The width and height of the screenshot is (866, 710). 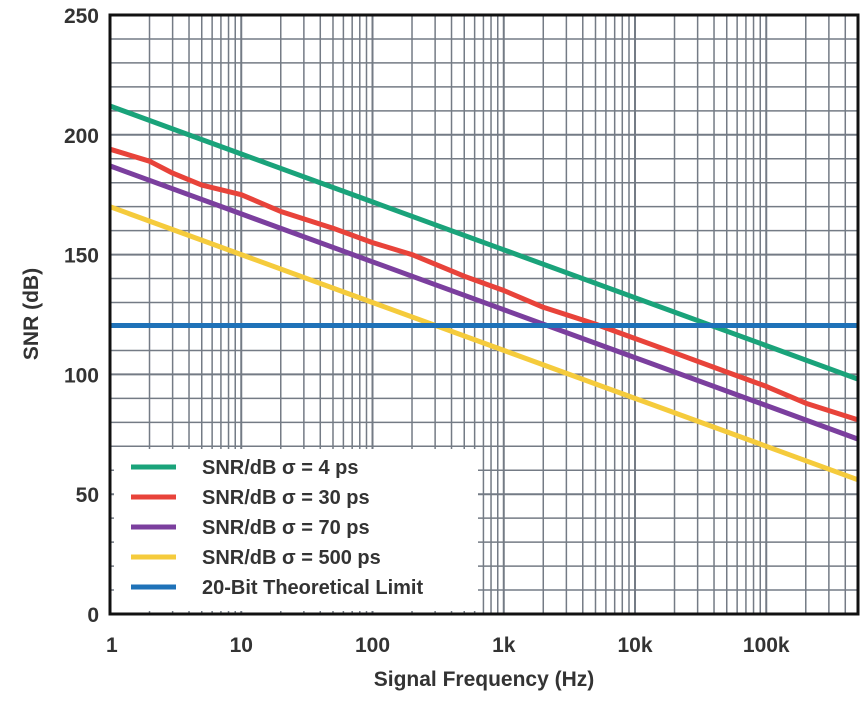 What do you see at coordinates (112, 645) in the screenshot?
I see `x-tick-label: 1` at bounding box center [112, 645].